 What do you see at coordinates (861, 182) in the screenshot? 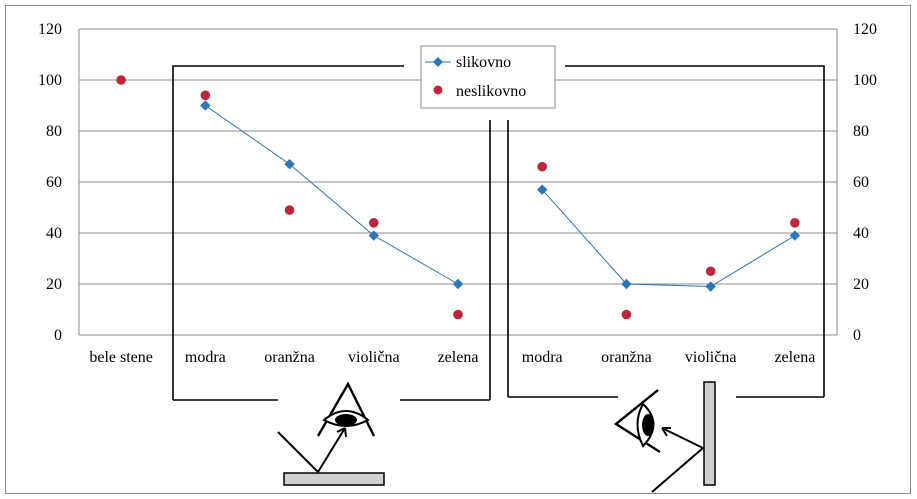
I see `right-tick-label: 60` at bounding box center [861, 182].